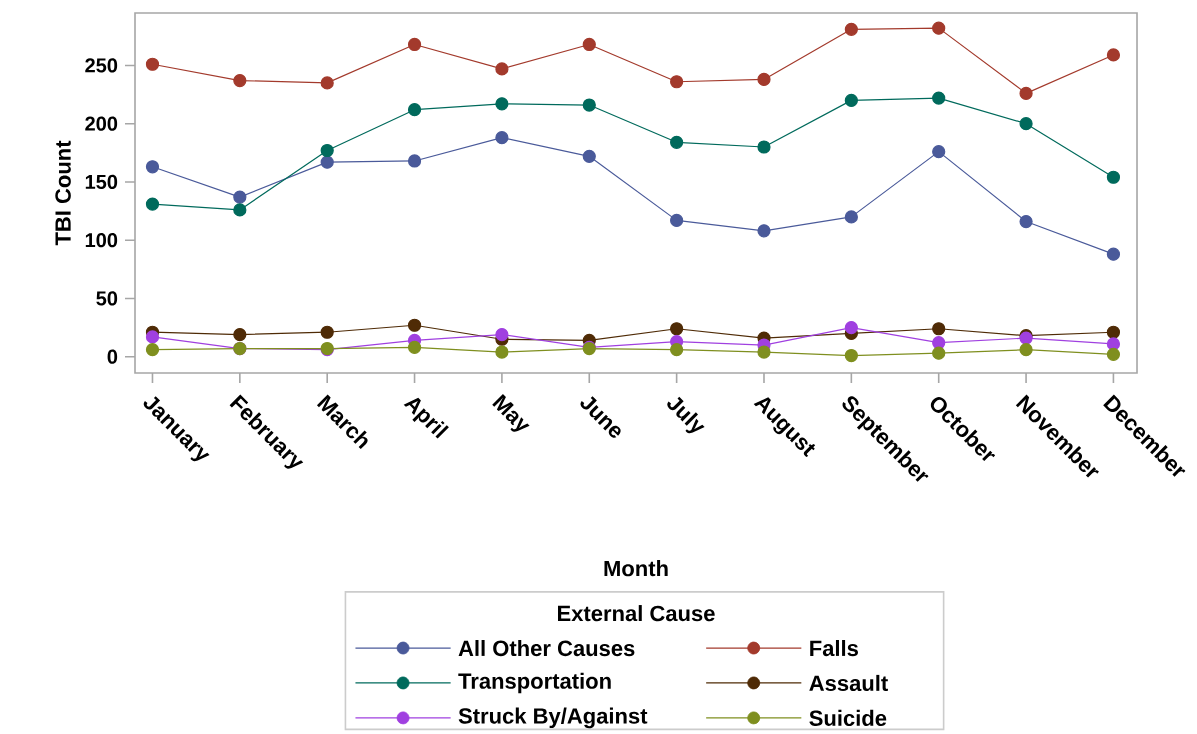 Image resolution: width=1197 pixels, height=734 pixels. What do you see at coordinates (553, 718) in the screenshot?
I see `legend-label: Struck By/Against` at bounding box center [553, 718].